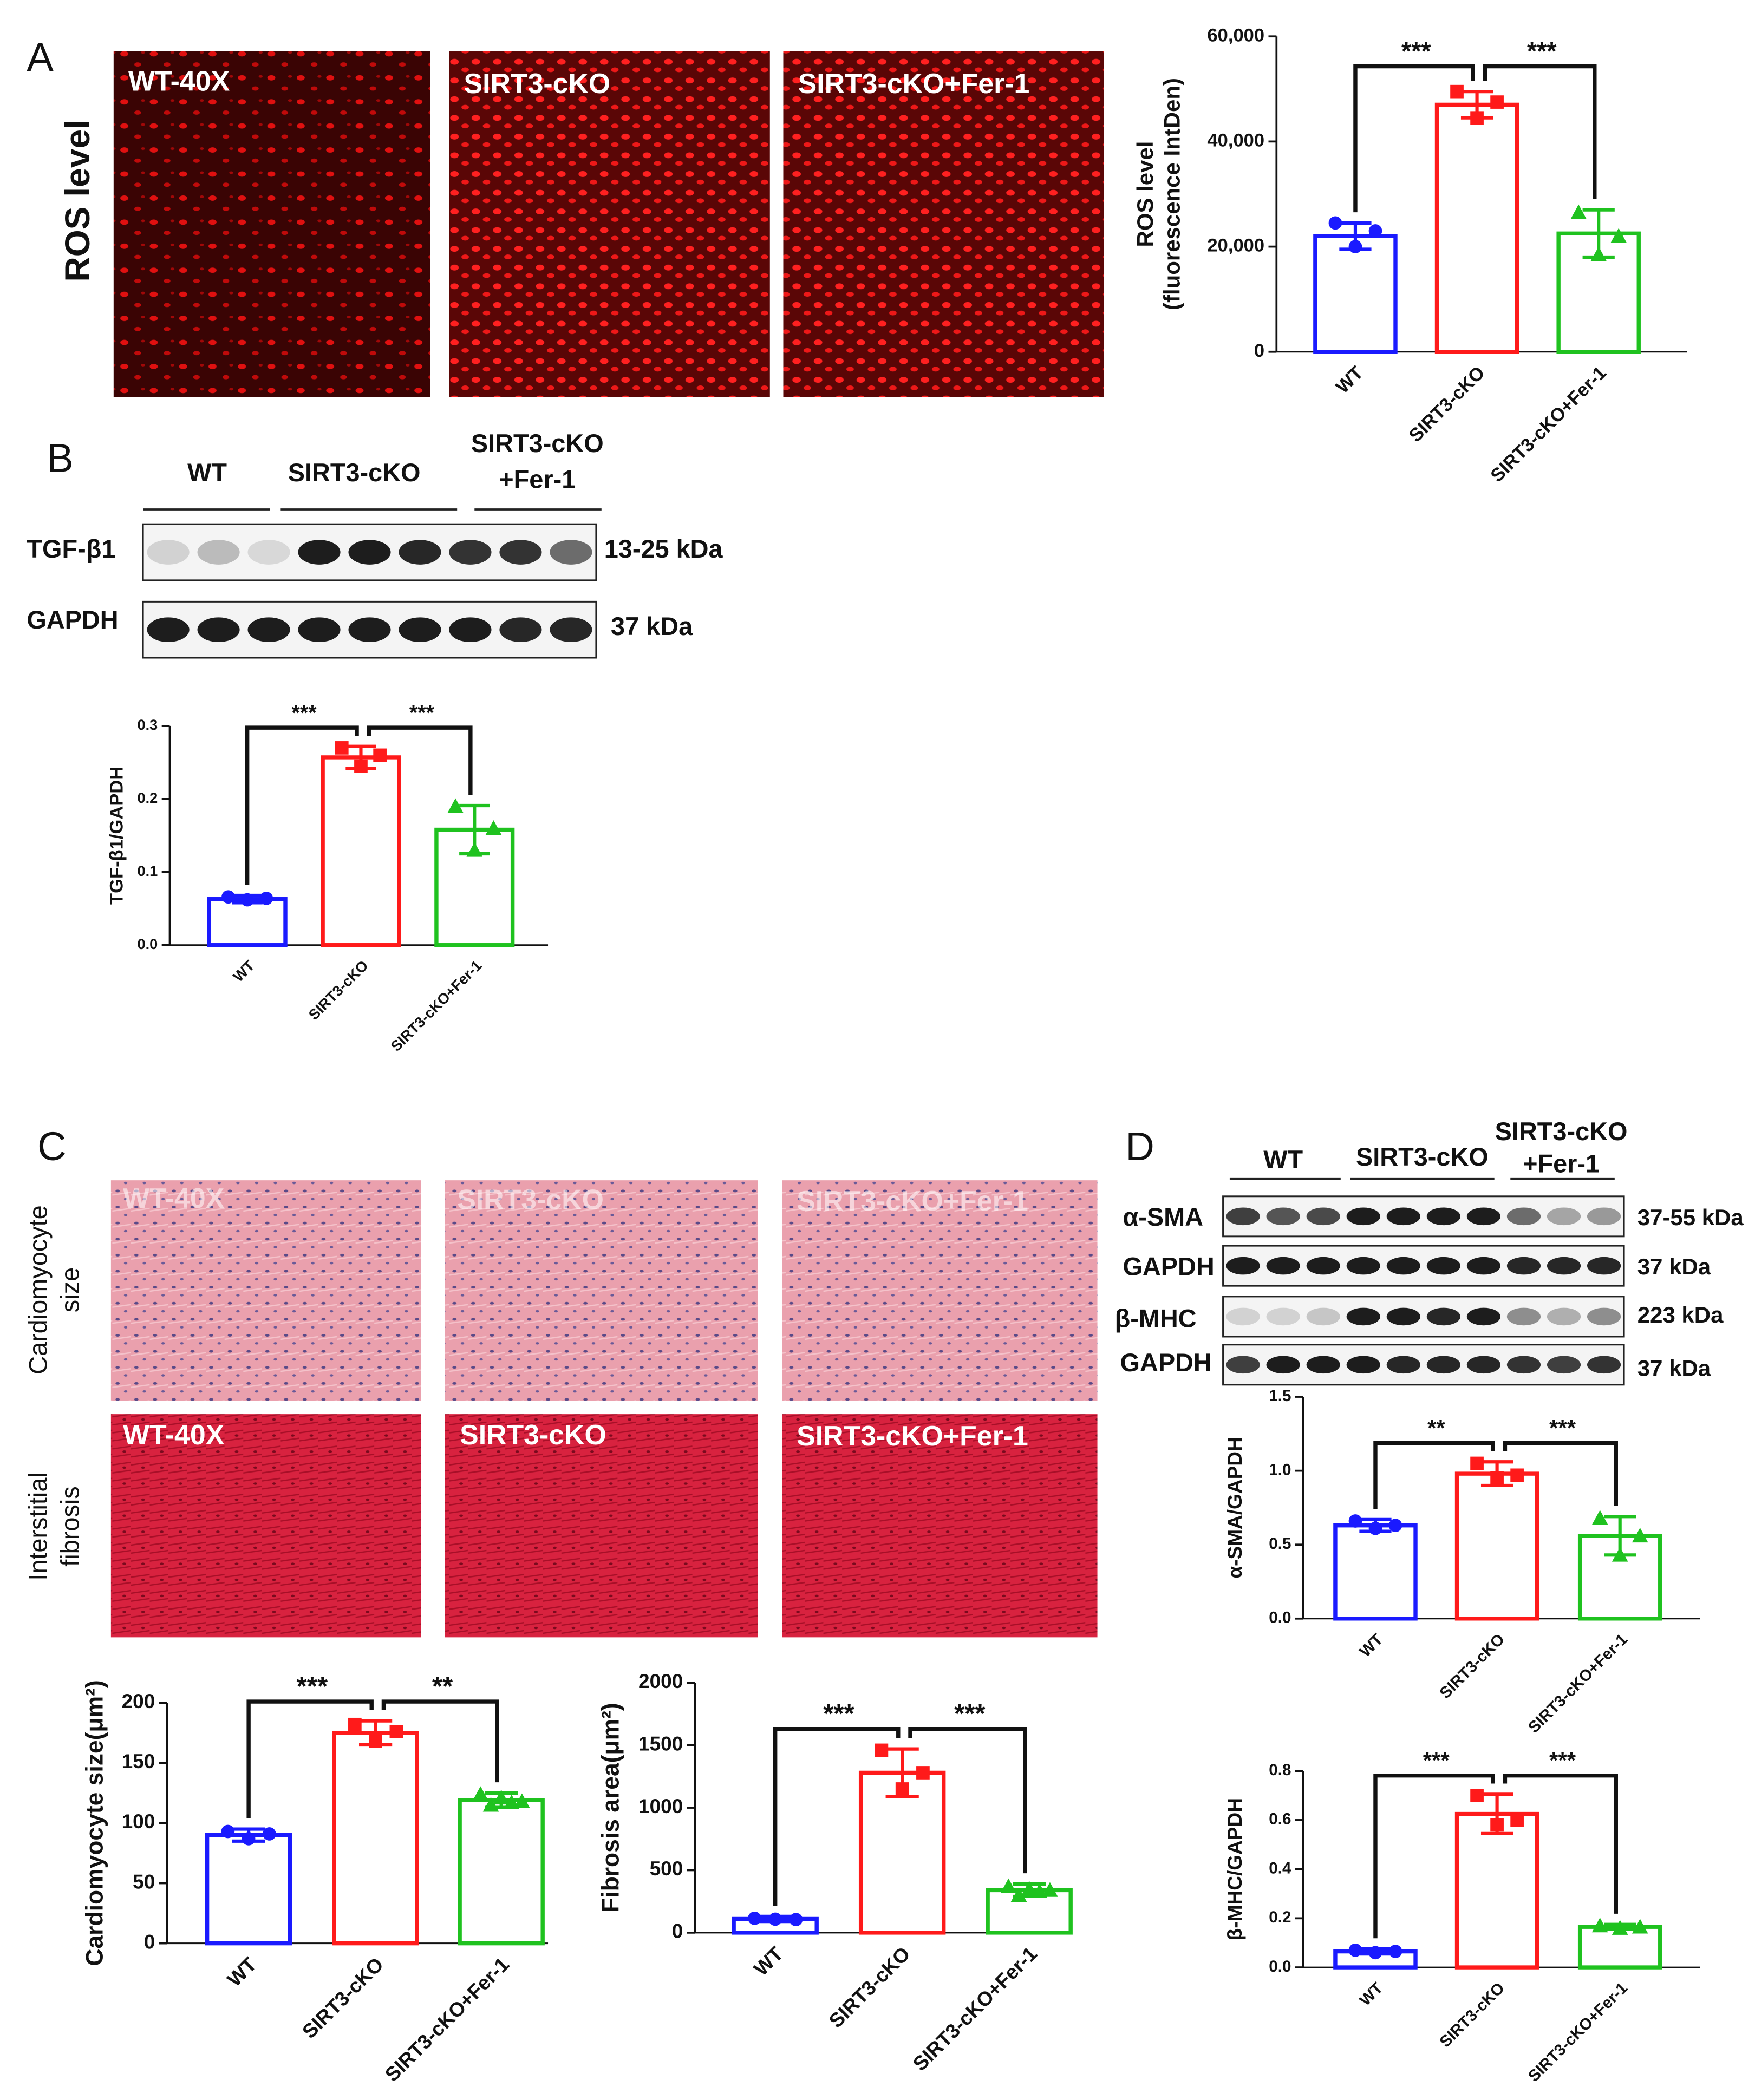 This screenshot has height=2100, width=1755. I want to click on y-tick-label: 0.5, so click(1280, 1544).